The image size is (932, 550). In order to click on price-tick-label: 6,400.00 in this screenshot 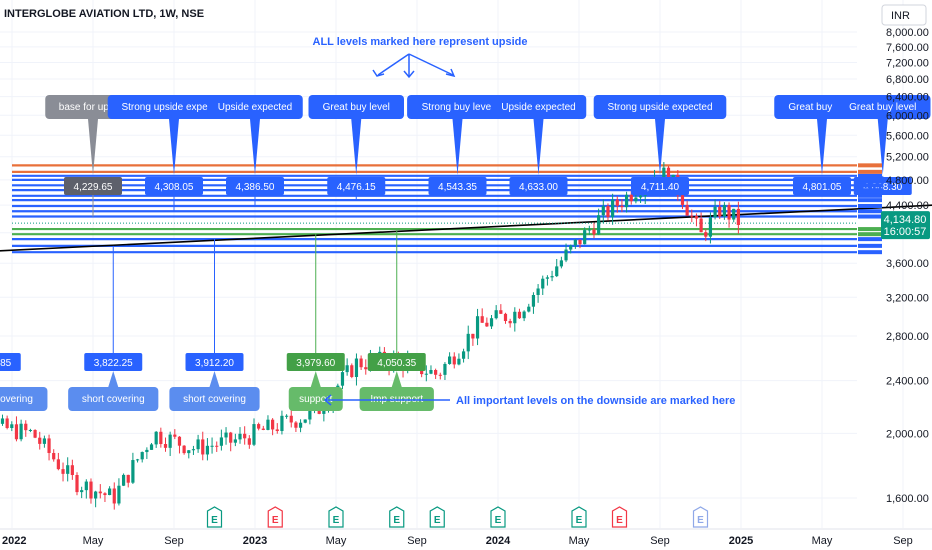, I will do `click(907, 98)`.